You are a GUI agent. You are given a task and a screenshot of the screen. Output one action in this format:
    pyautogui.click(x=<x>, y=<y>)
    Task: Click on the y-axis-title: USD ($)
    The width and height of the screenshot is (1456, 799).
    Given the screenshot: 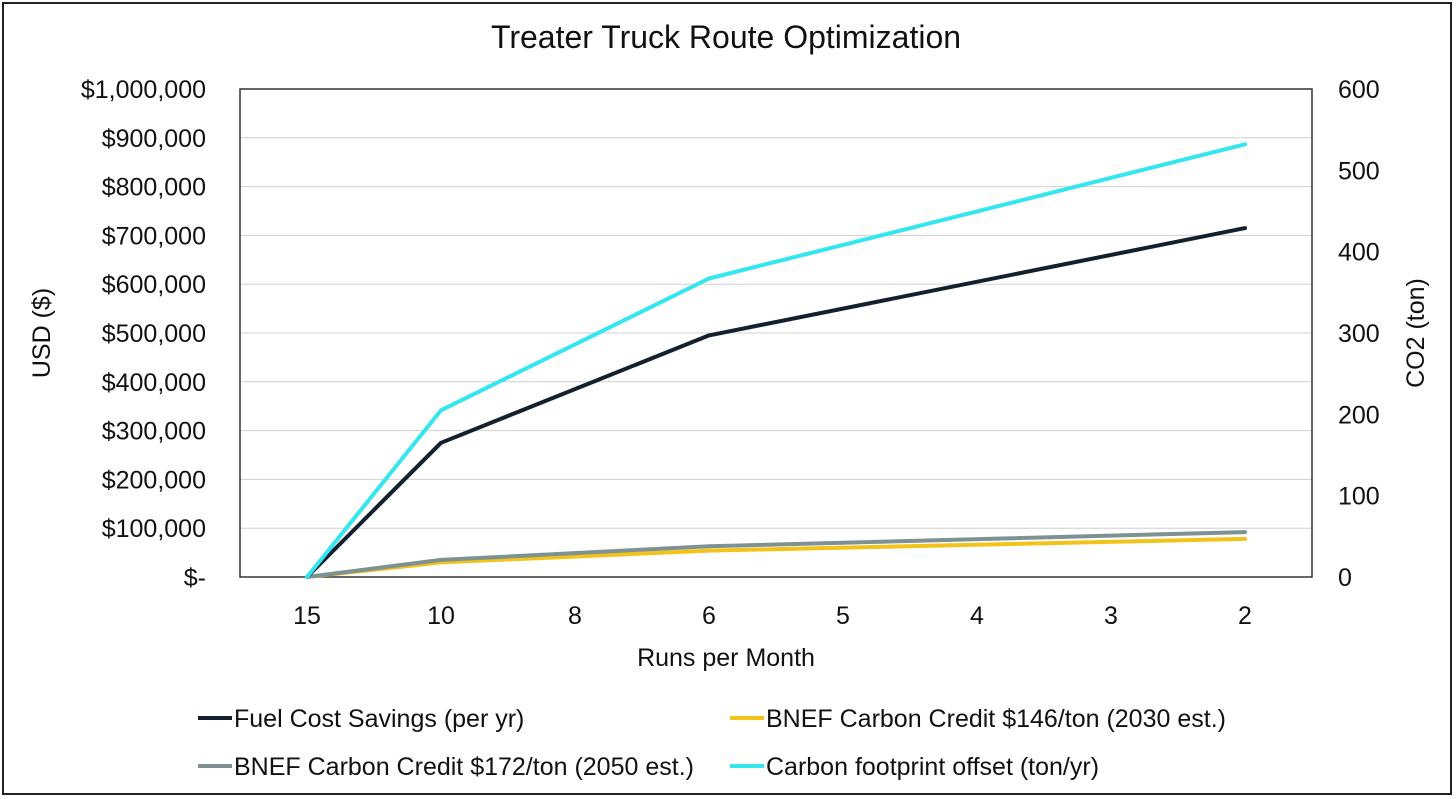 What is the action you would take?
    pyautogui.click(x=42, y=333)
    